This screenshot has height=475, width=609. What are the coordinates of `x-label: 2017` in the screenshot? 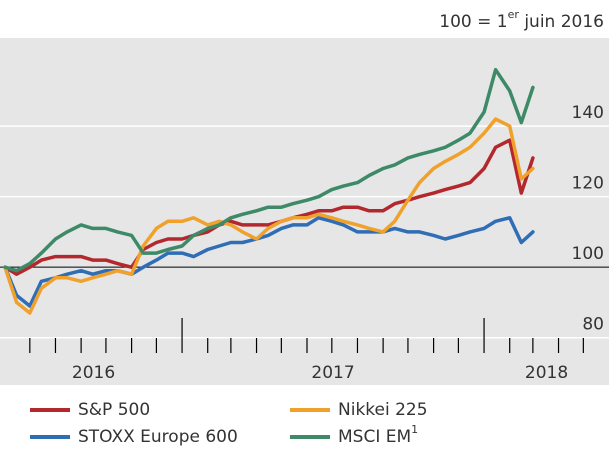 It's located at (332, 373).